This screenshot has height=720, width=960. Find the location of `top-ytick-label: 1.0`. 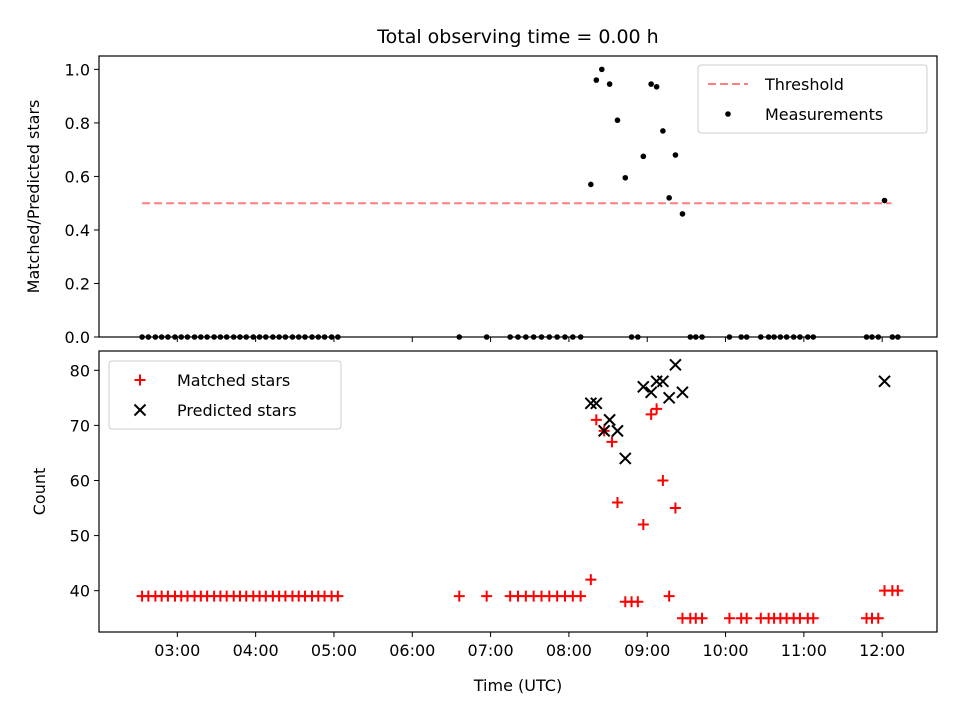

top-ytick-label: 1.0 is located at coordinates (77, 69).